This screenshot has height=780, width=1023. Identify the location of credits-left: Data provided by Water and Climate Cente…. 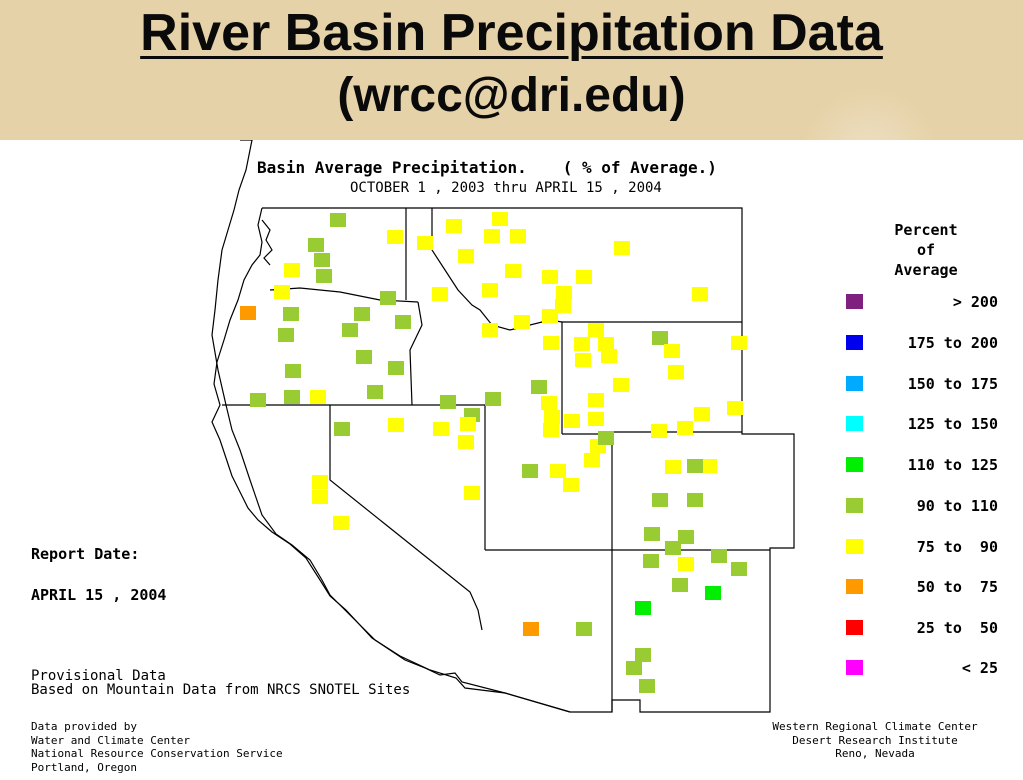
(157, 747).